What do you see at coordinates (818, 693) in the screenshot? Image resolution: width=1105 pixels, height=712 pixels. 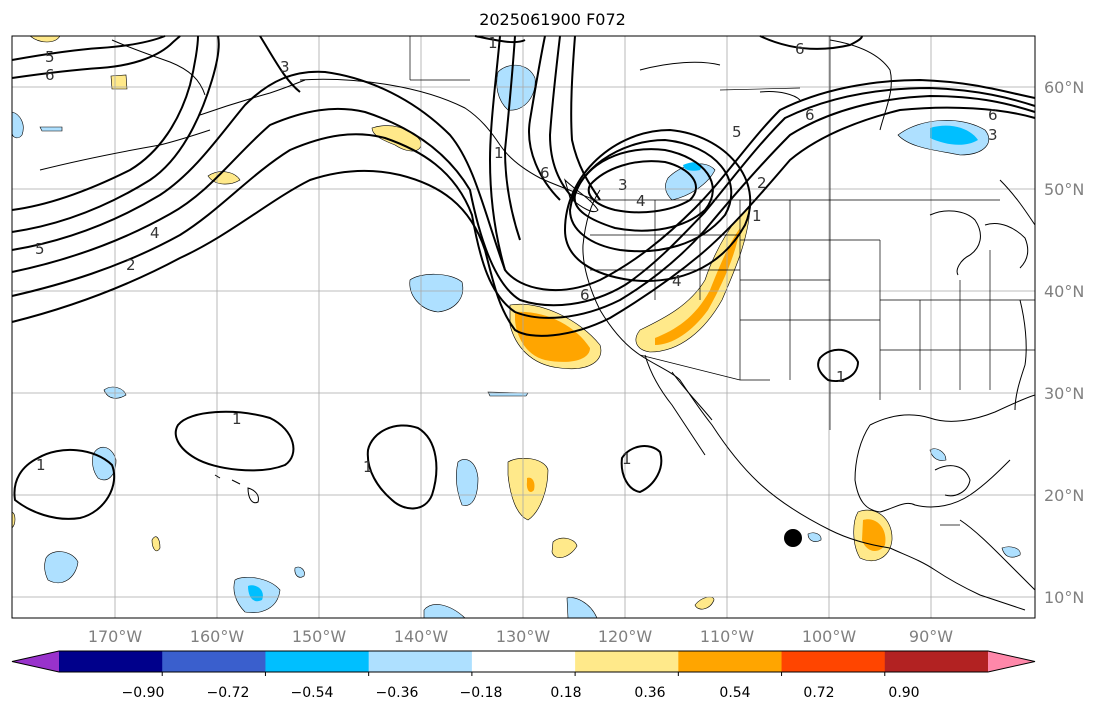 I see `colorbar-tick-label: 0.72` at bounding box center [818, 693].